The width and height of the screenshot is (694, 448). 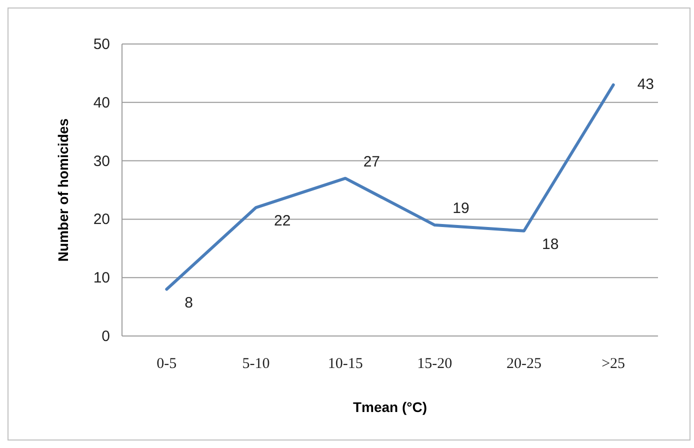 I want to click on x-tick-label: 20-25, so click(x=524, y=364).